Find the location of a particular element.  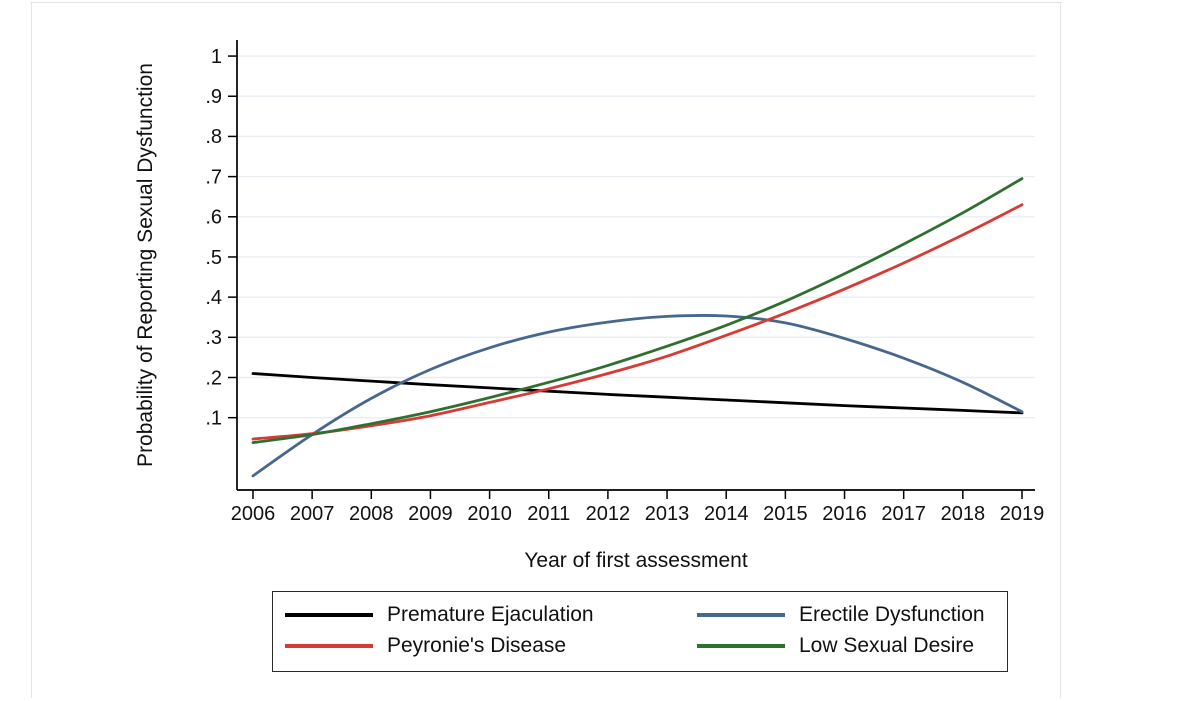

x-tick-label: 2011 is located at coordinates (548, 514).